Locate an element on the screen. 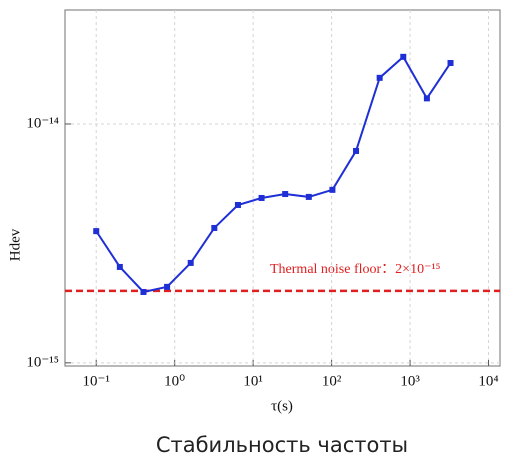  x-tick-label: 10¹ is located at coordinates (253, 381).